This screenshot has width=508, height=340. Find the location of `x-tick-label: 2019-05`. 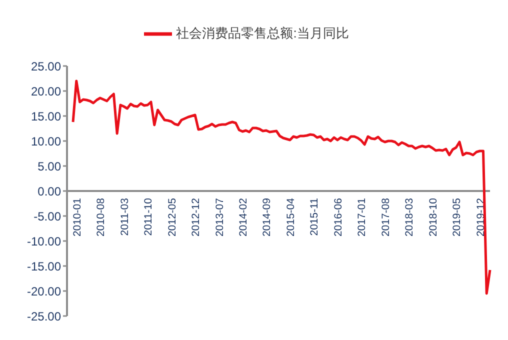

x-tick-label: 2019-05 is located at coordinates (457, 217).